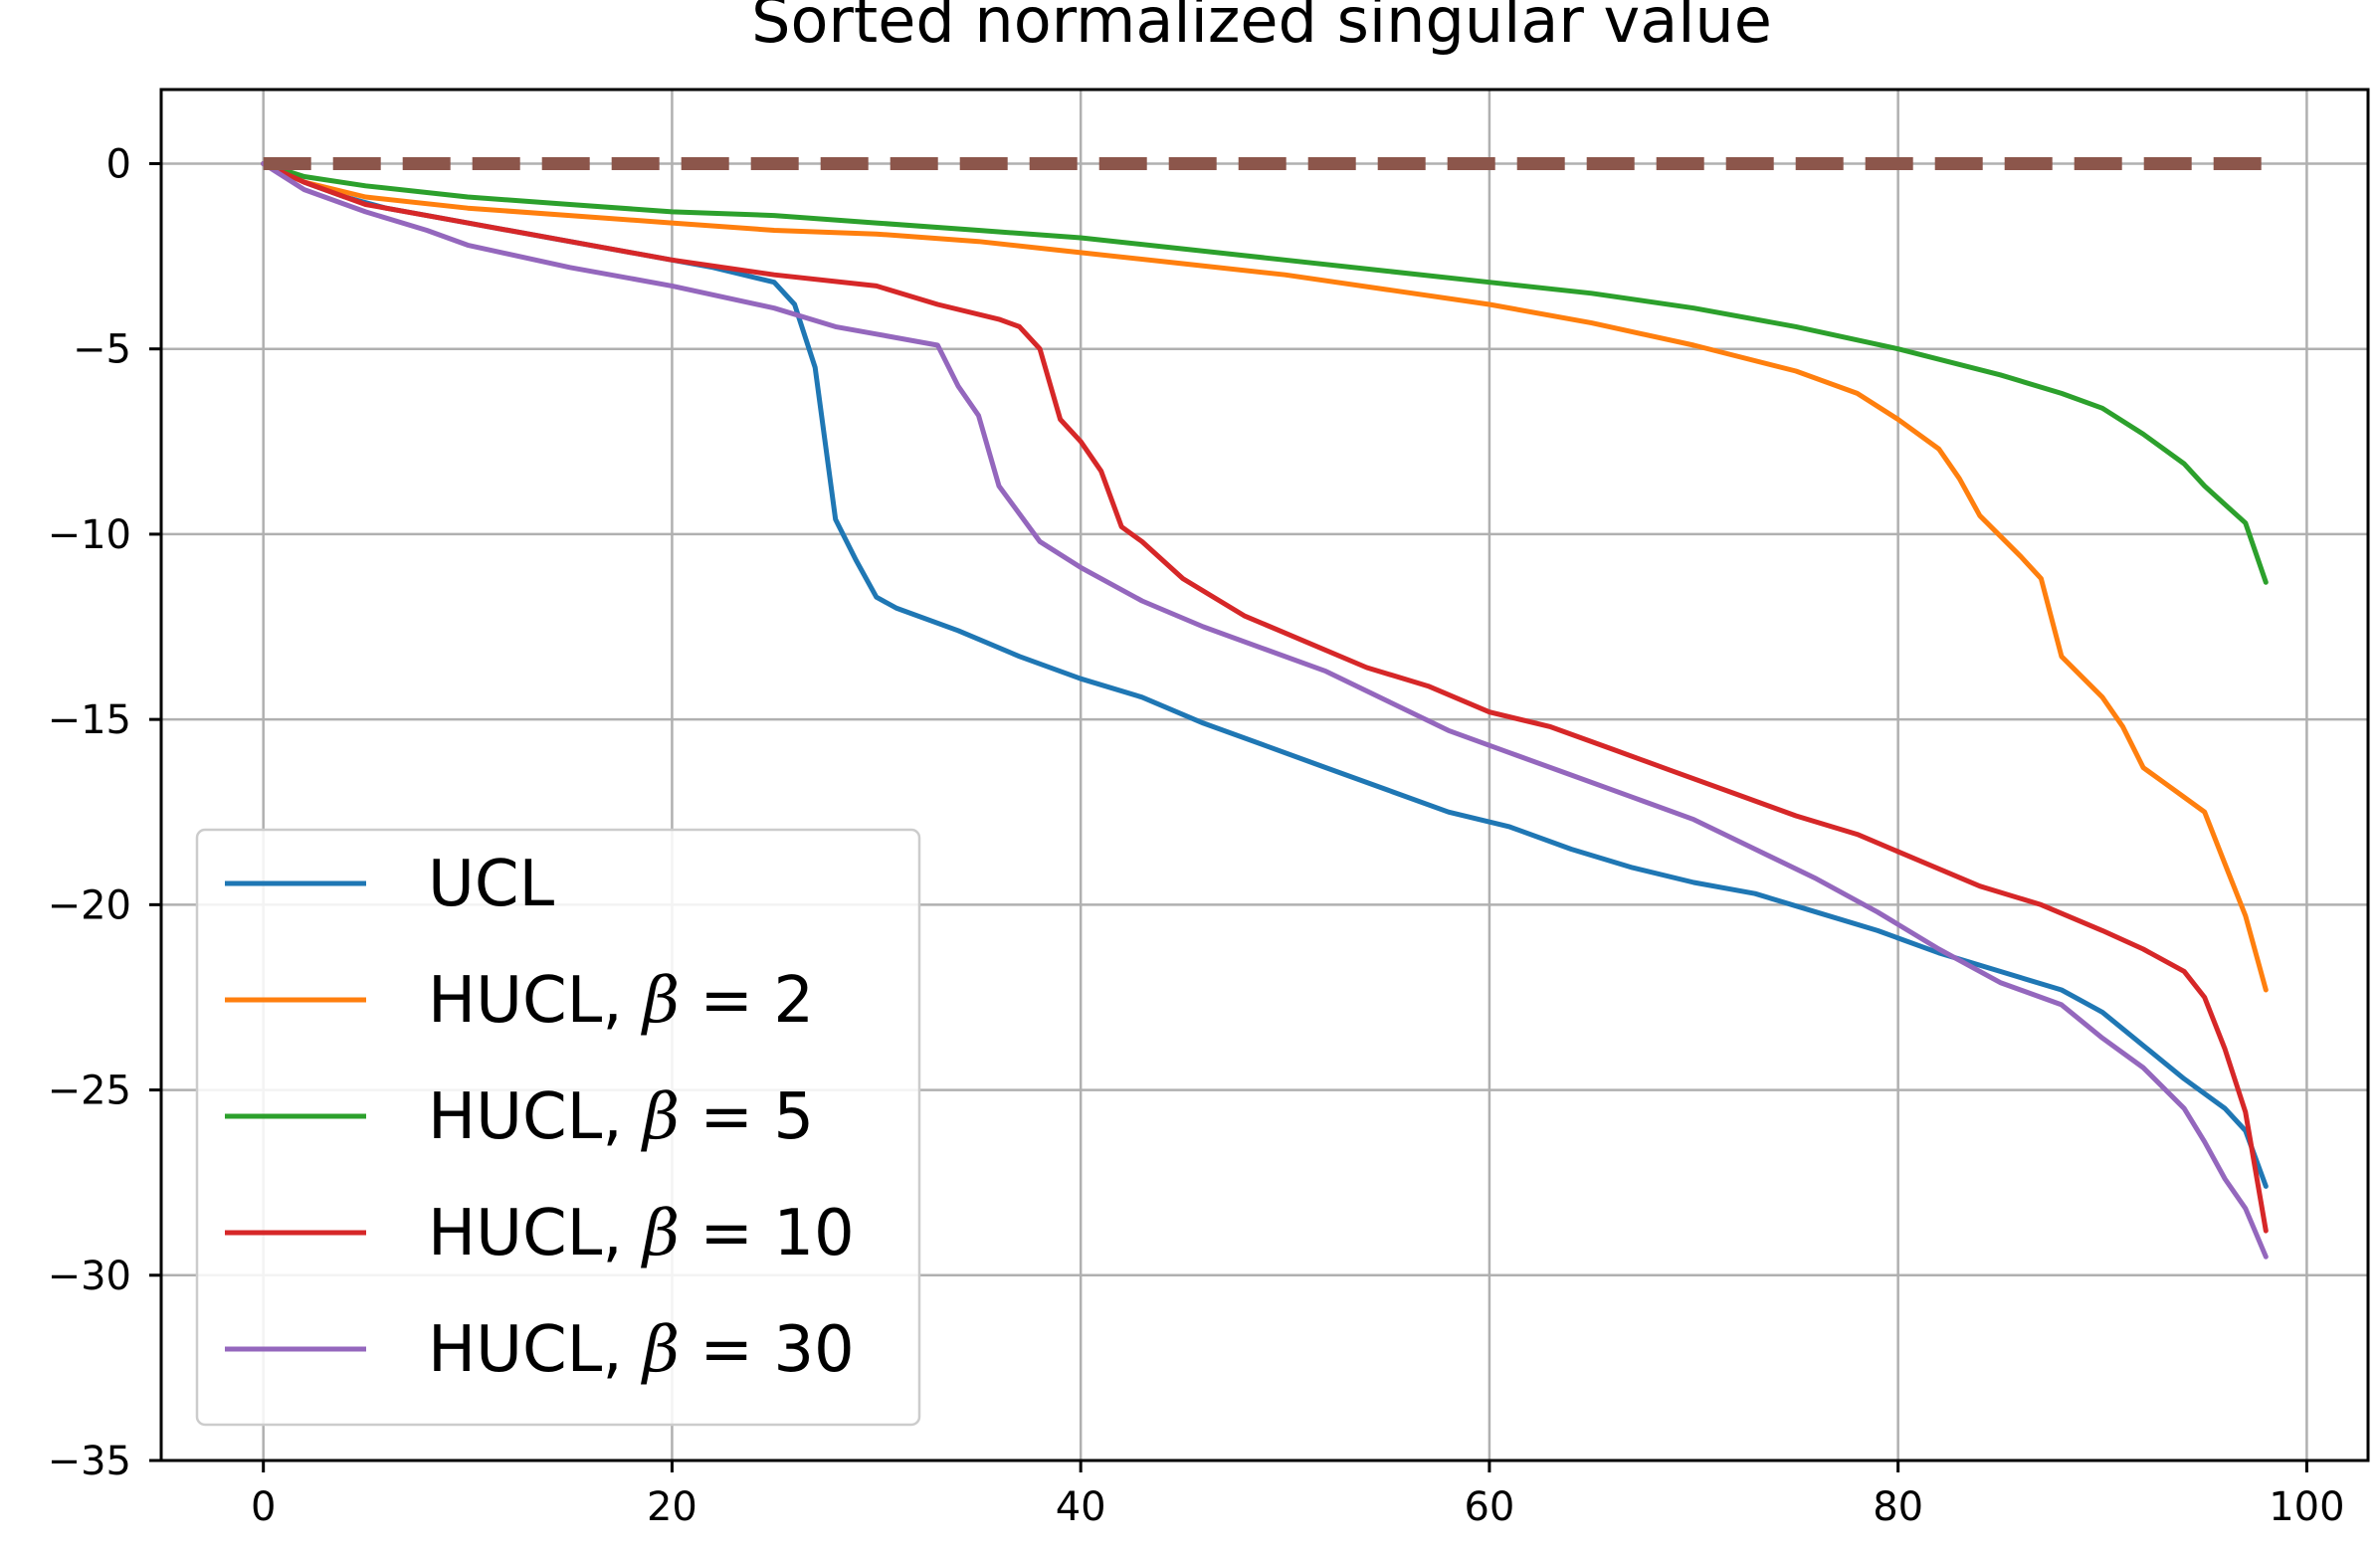 Image resolution: width=2380 pixels, height=1557 pixels. I want to click on y-tick-label: −15, so click(89, 720).